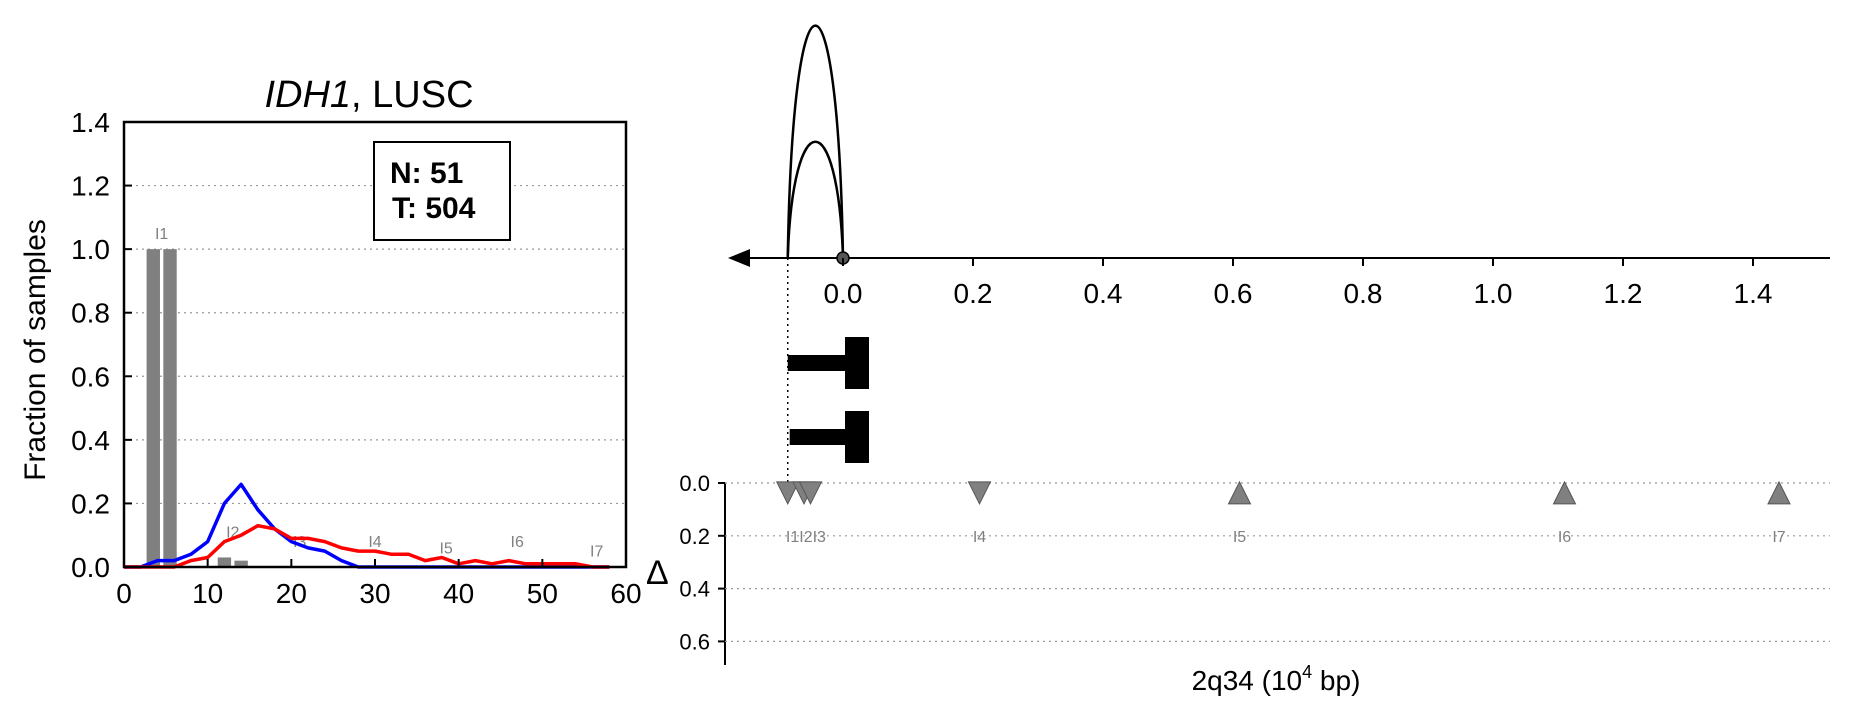  Describe the element at coordinates (1307, 672) in the screenshot. I see `x-axis-label-sup: 4` at that location.